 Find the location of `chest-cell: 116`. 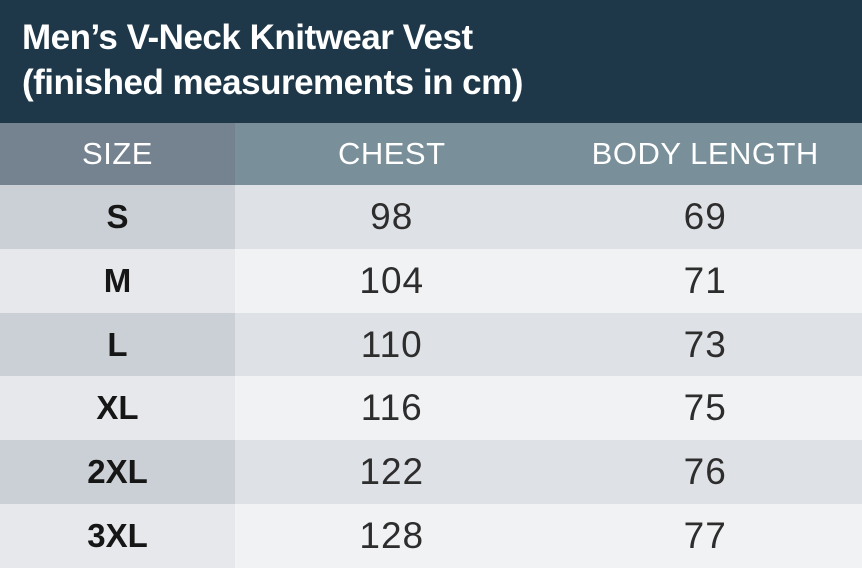

chest-cell: 116 is located at coordinates (392, 408).